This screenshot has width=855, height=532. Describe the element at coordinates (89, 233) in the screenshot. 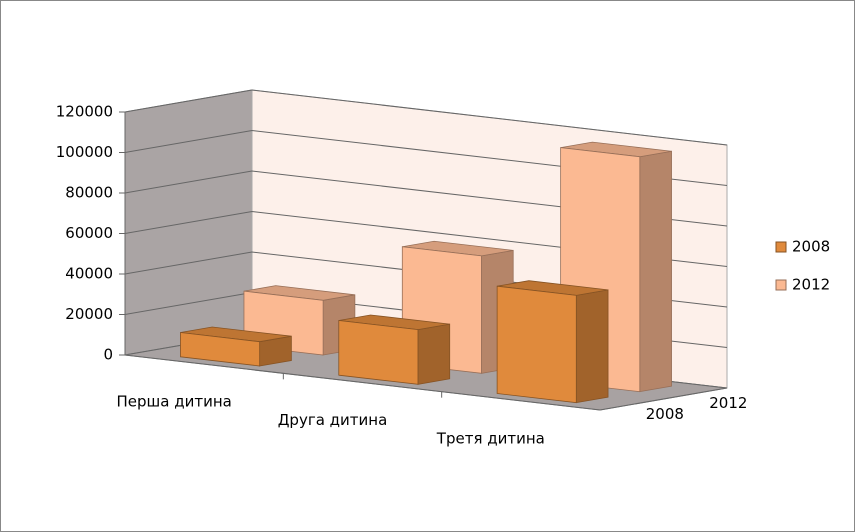

I see `y-tick-label: 60000` at that location.